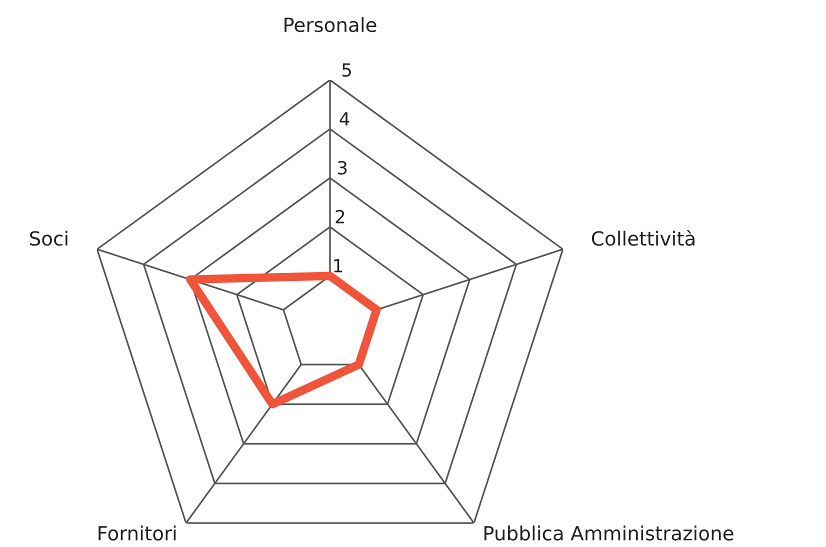 The height and width of the screenshot is (547, 826). Describe the element at coordinates (342, 167) in the screenshot. I see `y-tick-label: 3` at that location.